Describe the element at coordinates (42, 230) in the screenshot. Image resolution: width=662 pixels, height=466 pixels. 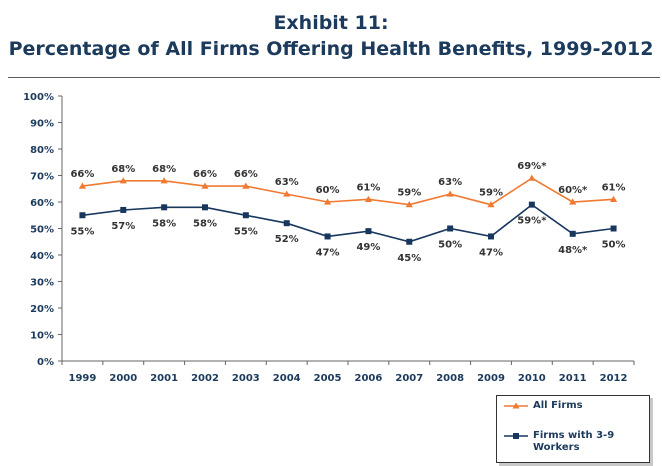
I see `y-tick-label: 50%` at that location.